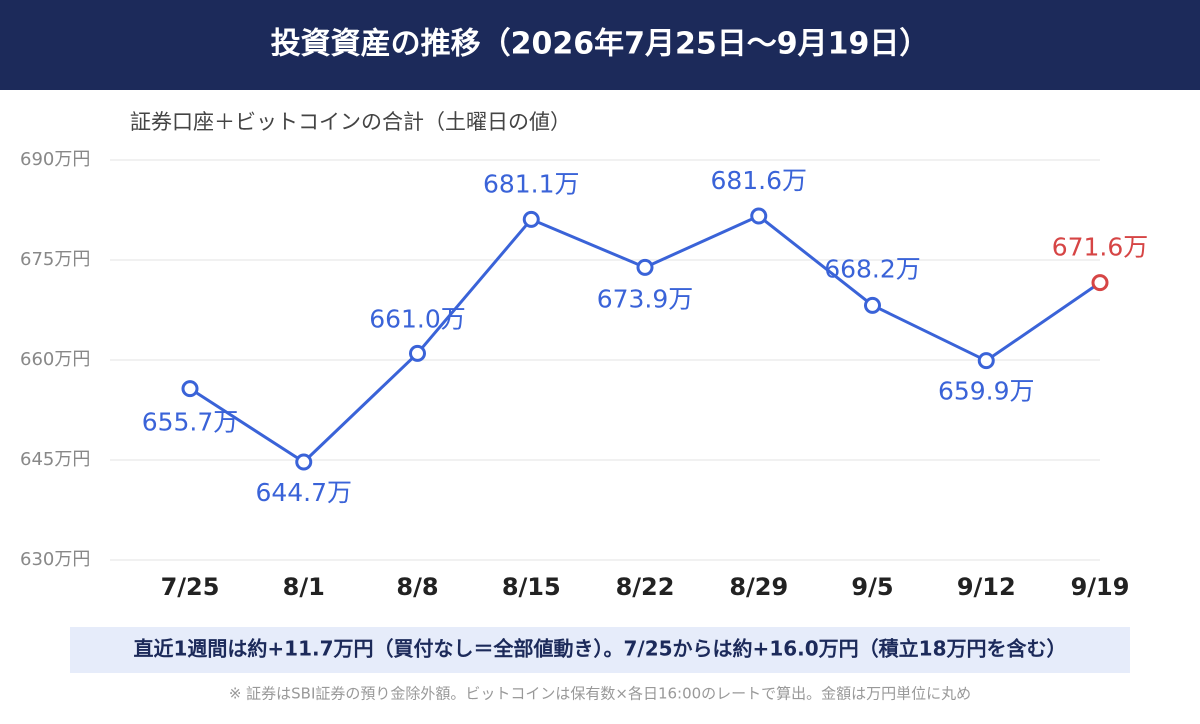 Image resolution: width=1200 pixels, height=724 pixels. I want to click on x-tick-label: 9/12, so click(986, 587).